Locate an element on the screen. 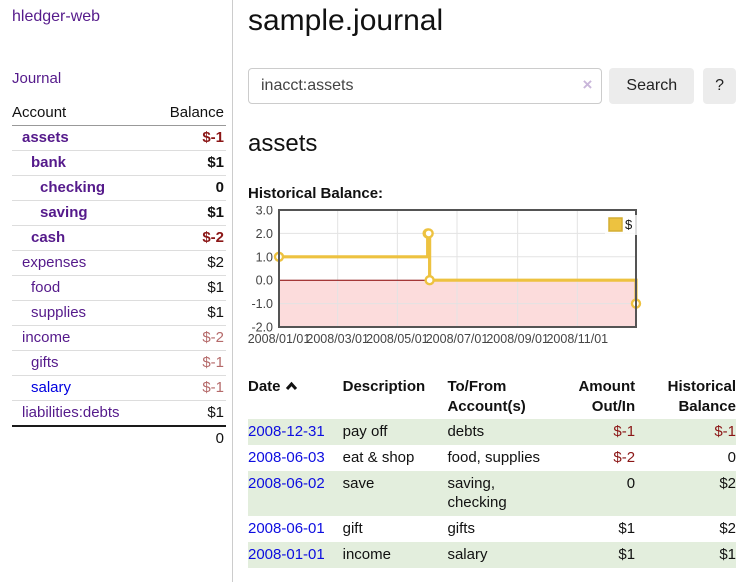 The image size is (742, 582). page-title: sample.journal is located at coordinates (346, 20).